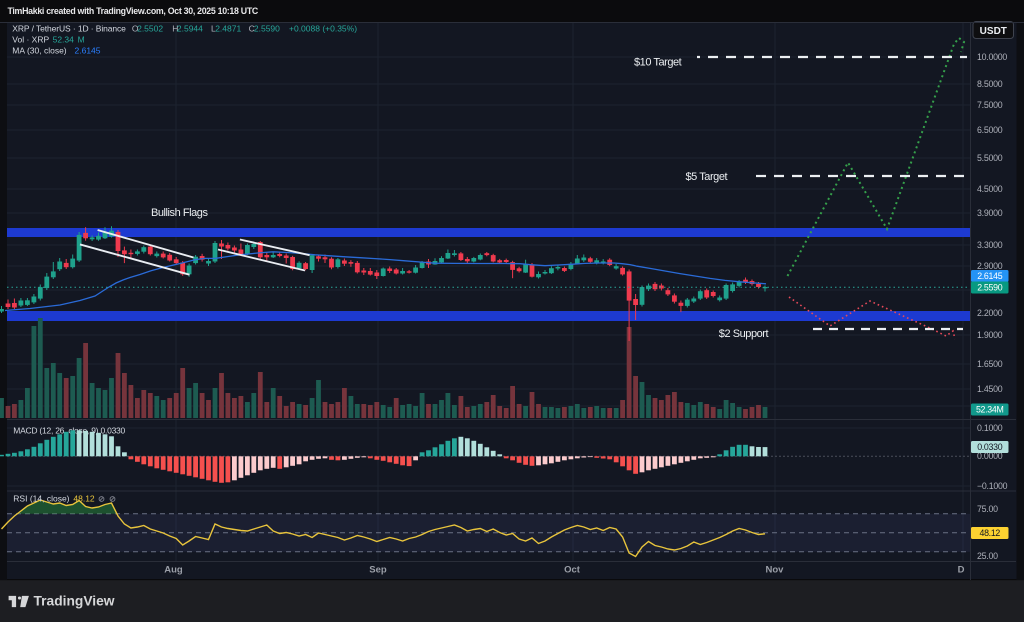 The width and height of the screenshot is (1024, 622). Describe the element at coordinates (990, 213) in the screenshot. I see `svg-text: 3.9000` at that location.